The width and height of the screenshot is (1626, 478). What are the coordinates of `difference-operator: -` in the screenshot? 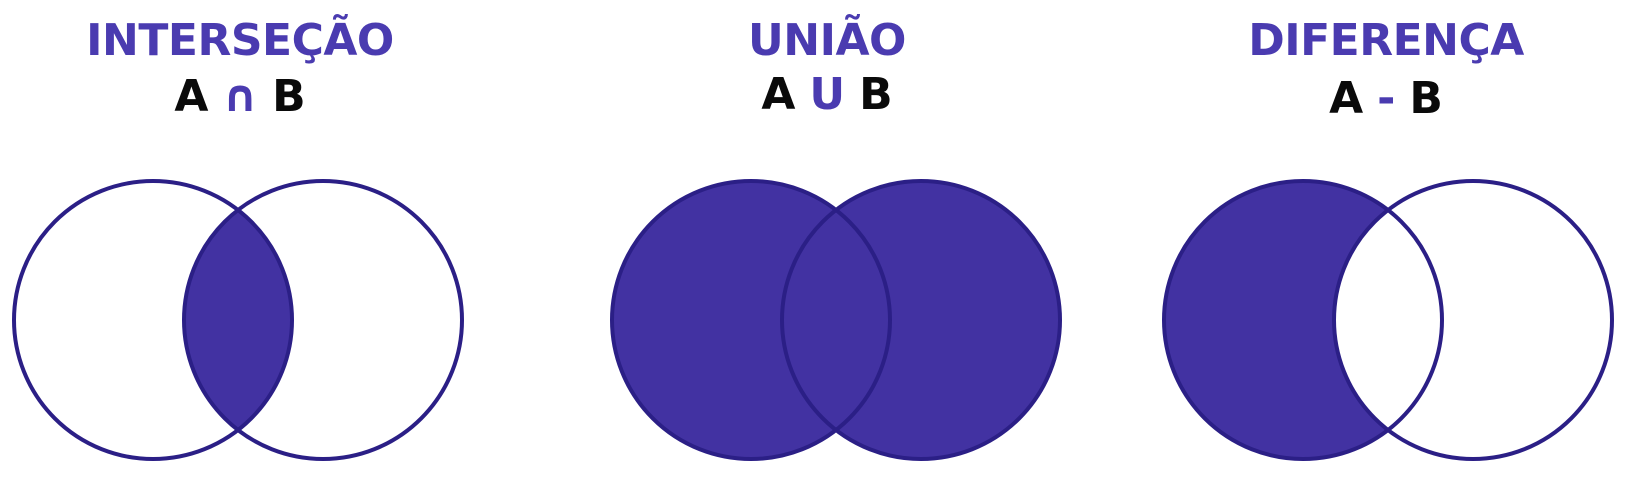 It's located at (1386, 98).